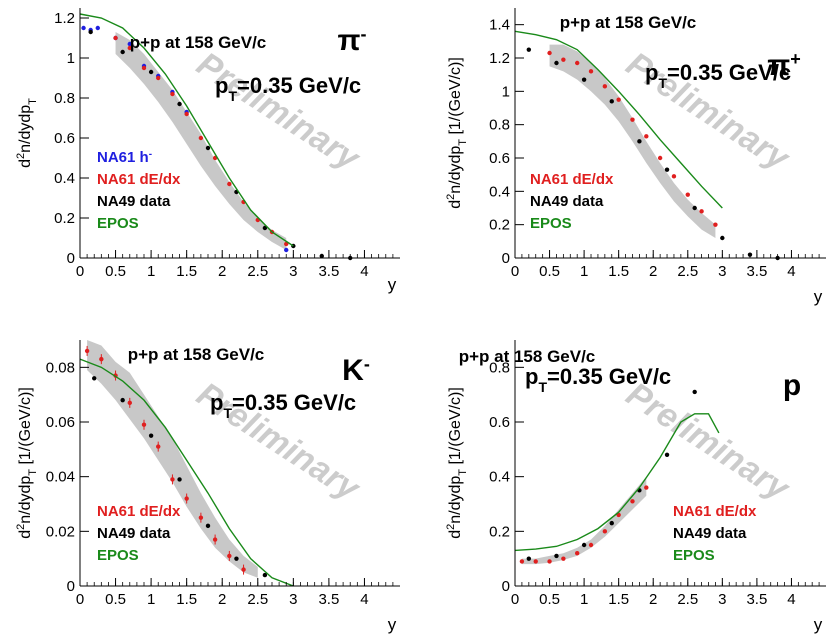  I want to click on legend-entry: NA61 h-, so click(124, 158).